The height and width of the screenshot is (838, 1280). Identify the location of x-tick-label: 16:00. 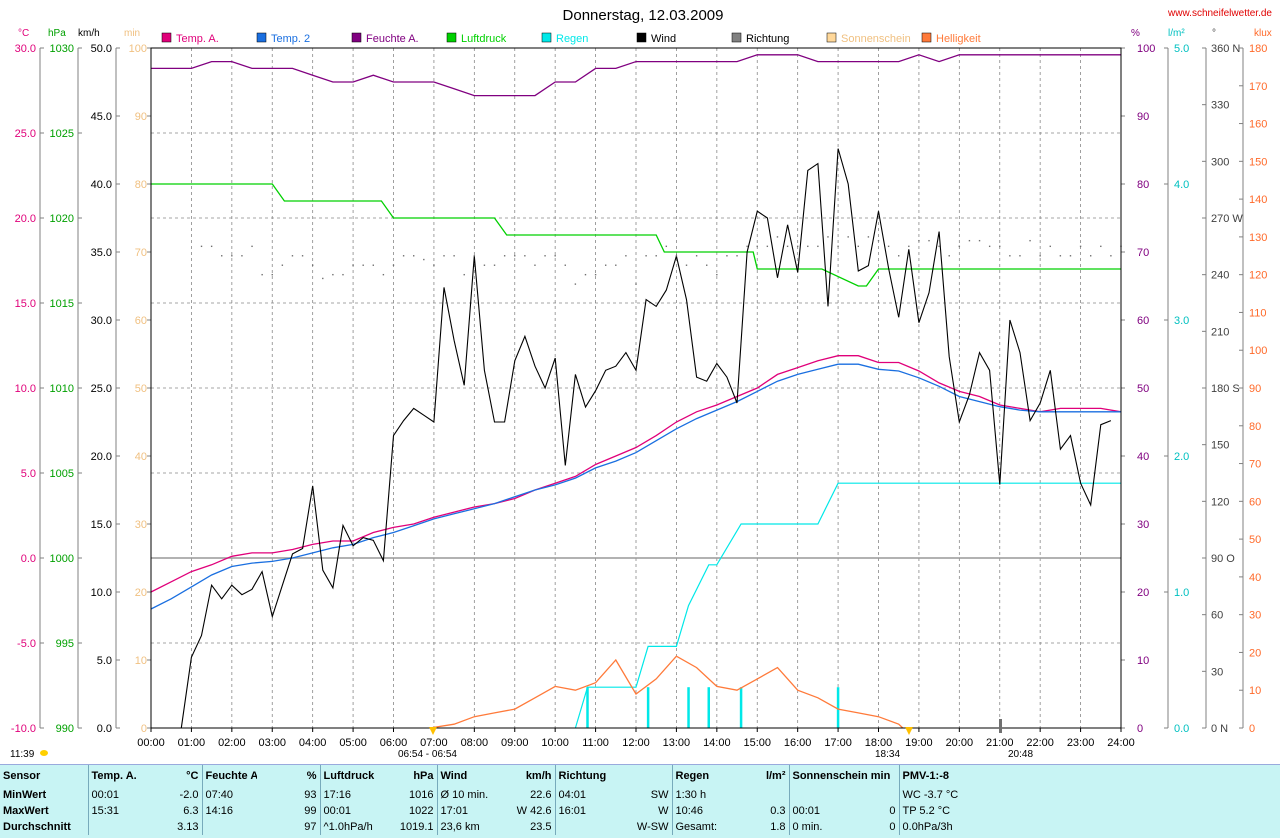
(798, 743).